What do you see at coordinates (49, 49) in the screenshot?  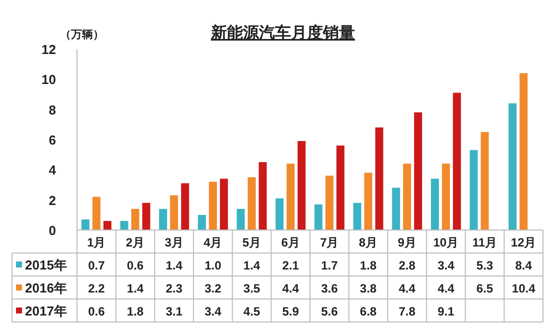 I see `y-tick-label: 12` at bounding box center [49, 49].